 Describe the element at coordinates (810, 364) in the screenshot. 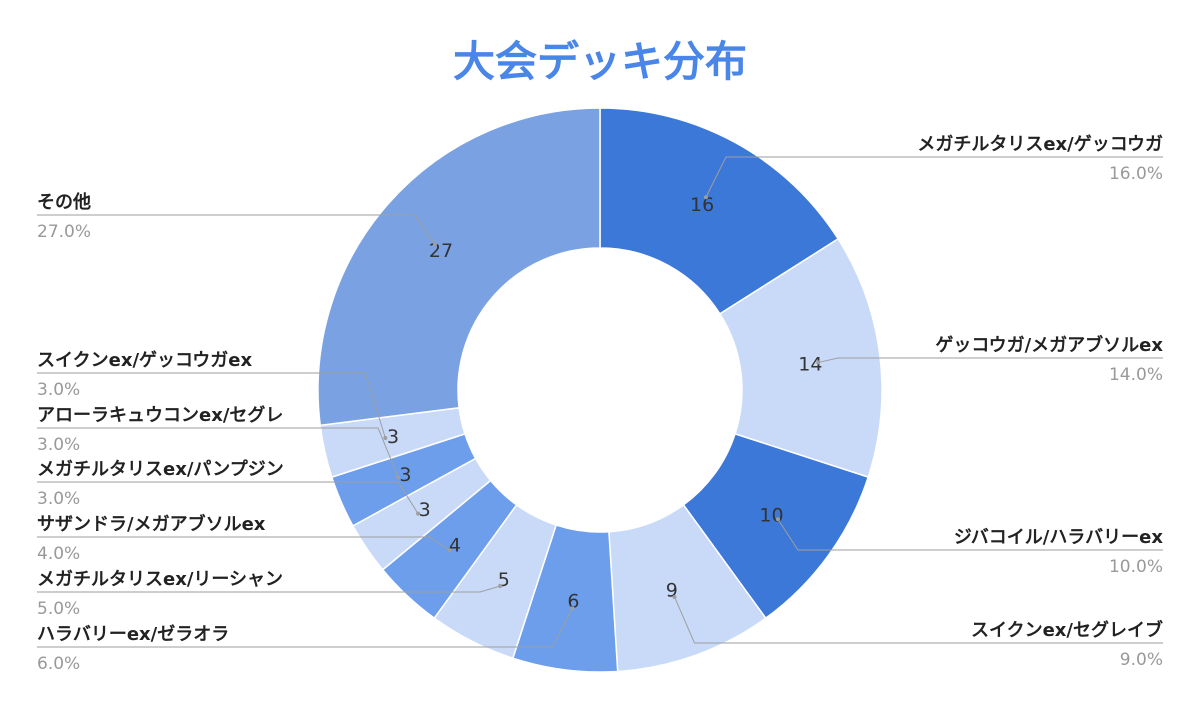

I see `slice-value-label: 14` at that location.